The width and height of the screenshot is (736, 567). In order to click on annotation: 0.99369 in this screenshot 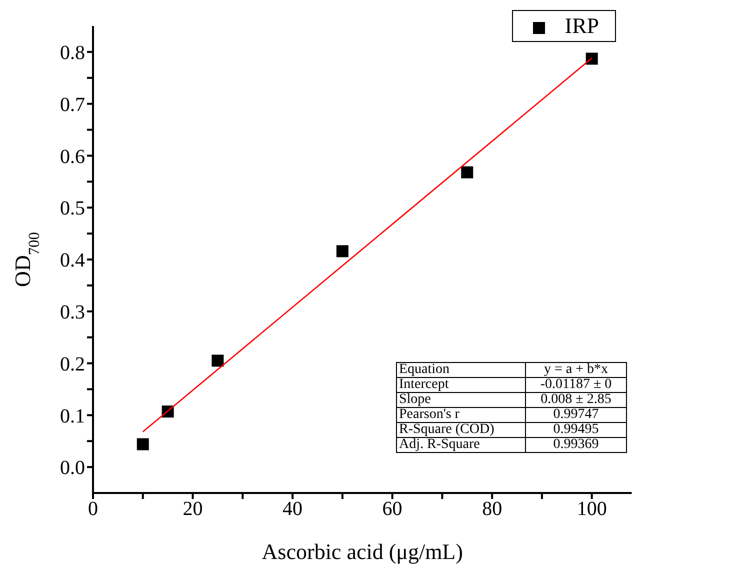, I will do `click(576, 444)`.